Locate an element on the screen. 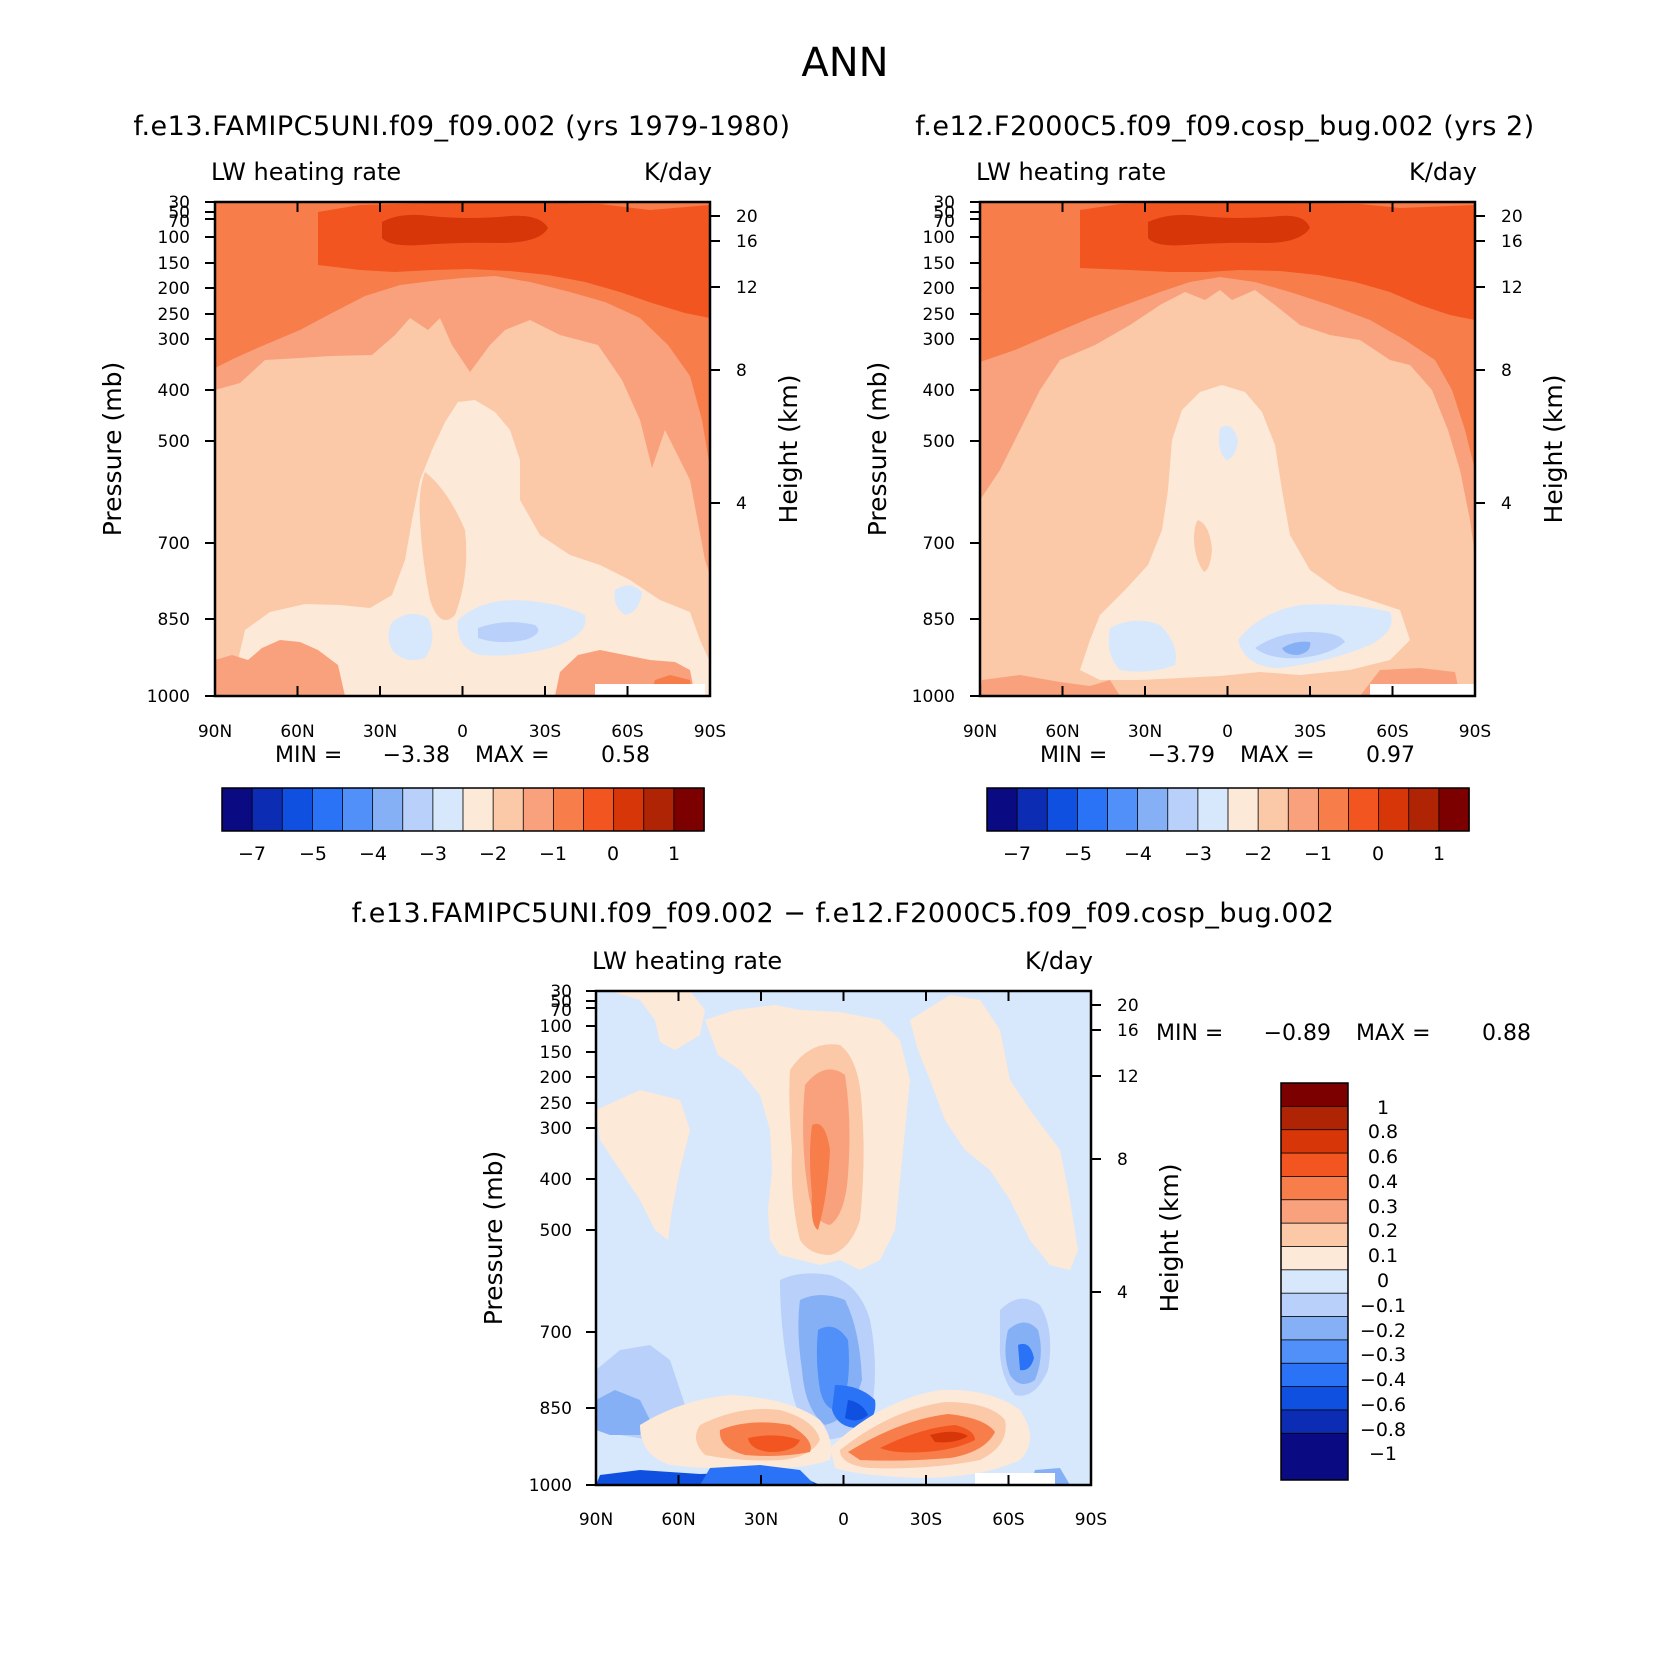  variable-label: LW heating rate is located at coordinates (306, 172).